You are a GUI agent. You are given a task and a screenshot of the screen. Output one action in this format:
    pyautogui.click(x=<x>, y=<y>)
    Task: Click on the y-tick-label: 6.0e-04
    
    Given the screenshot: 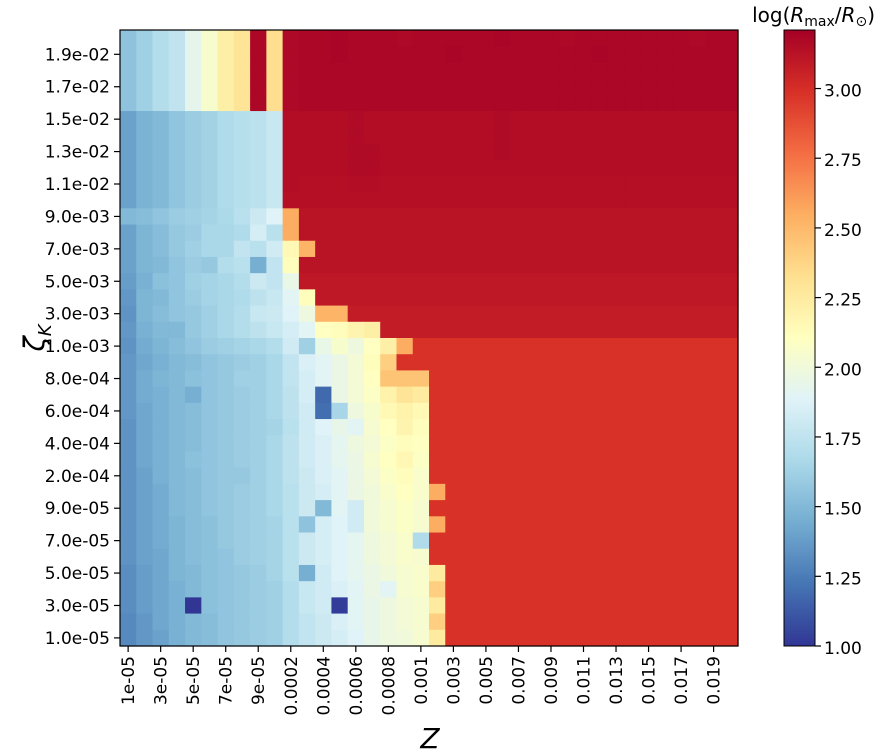 What is the action you would take?
    pyautogui.click(x=77, y=412)
    